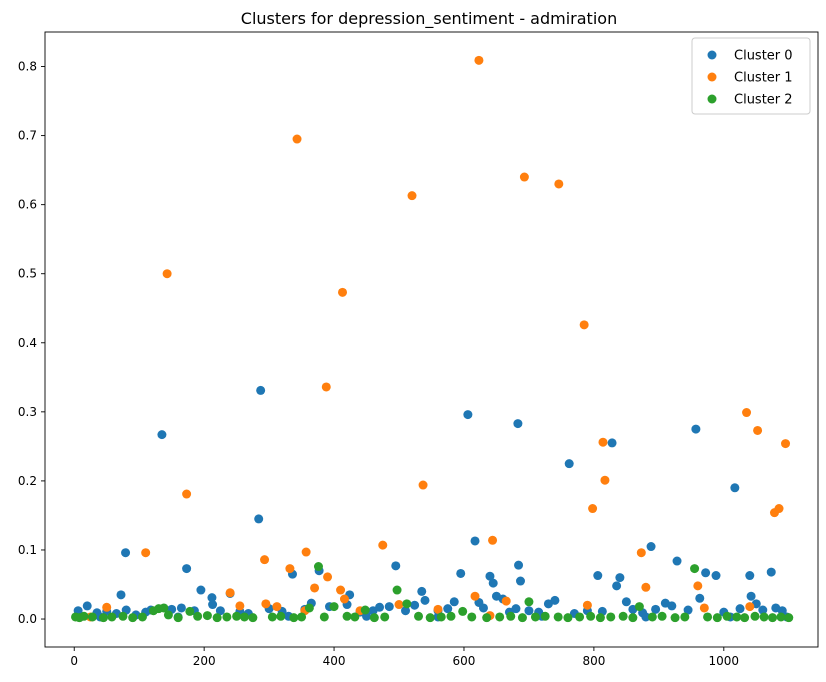 This screenshot has width=826, height=682. I want to click on y-tick-label: 0.7, so click(27, 136).